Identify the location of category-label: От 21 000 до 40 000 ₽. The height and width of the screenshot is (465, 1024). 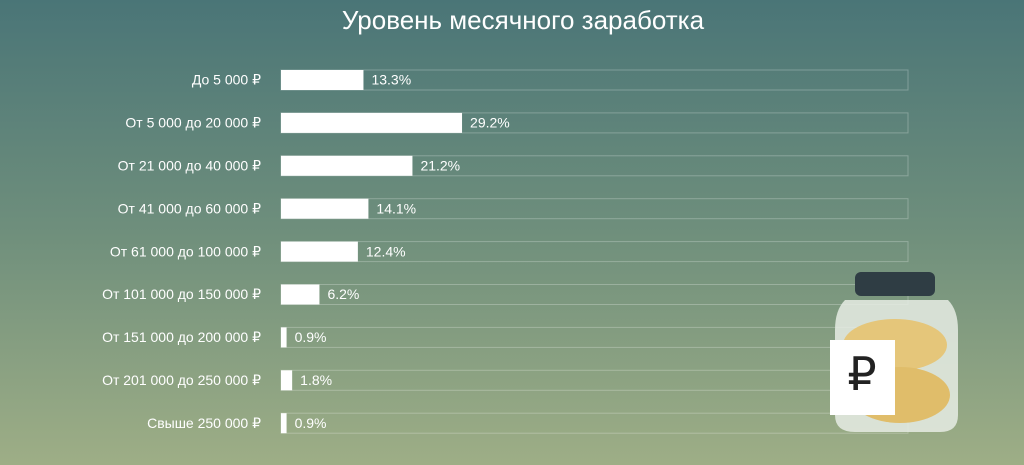
(189, 166).